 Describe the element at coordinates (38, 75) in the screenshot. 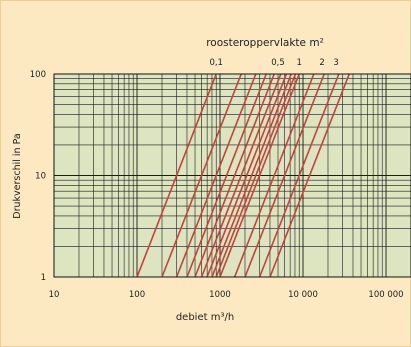

I see `y-tick-label: 100` at that location.